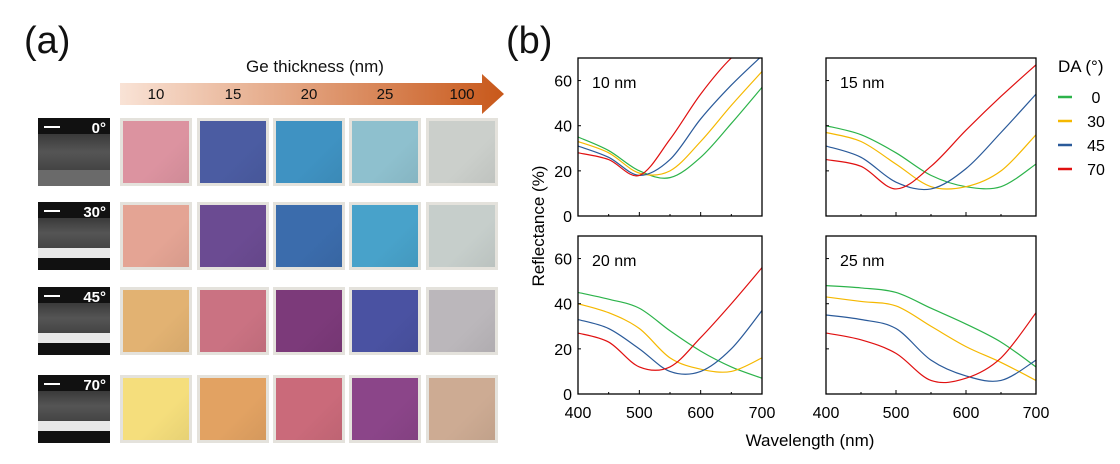 This screenshot has width=1120, height=464. What do you see at coordinates (74, 321) in the screenshot?
I see `sem-image: 45°` at bounding box center [74, 321].